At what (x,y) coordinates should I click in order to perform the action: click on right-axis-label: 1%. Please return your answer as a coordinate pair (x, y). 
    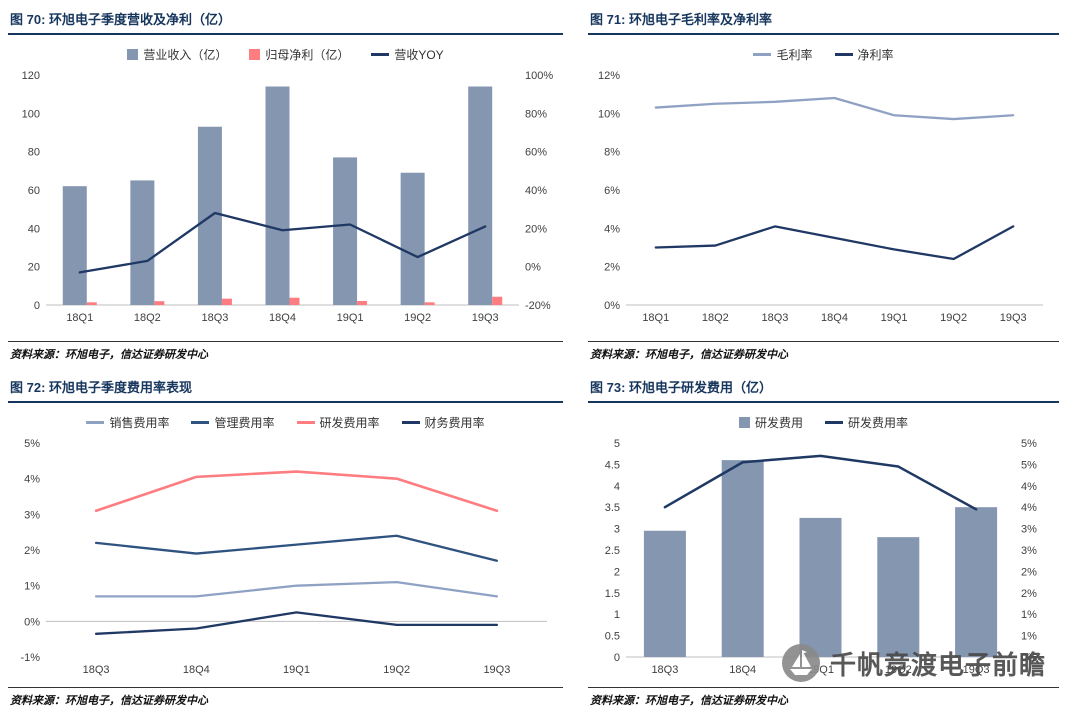
    Looking at the image, I should click on (1029, 615).